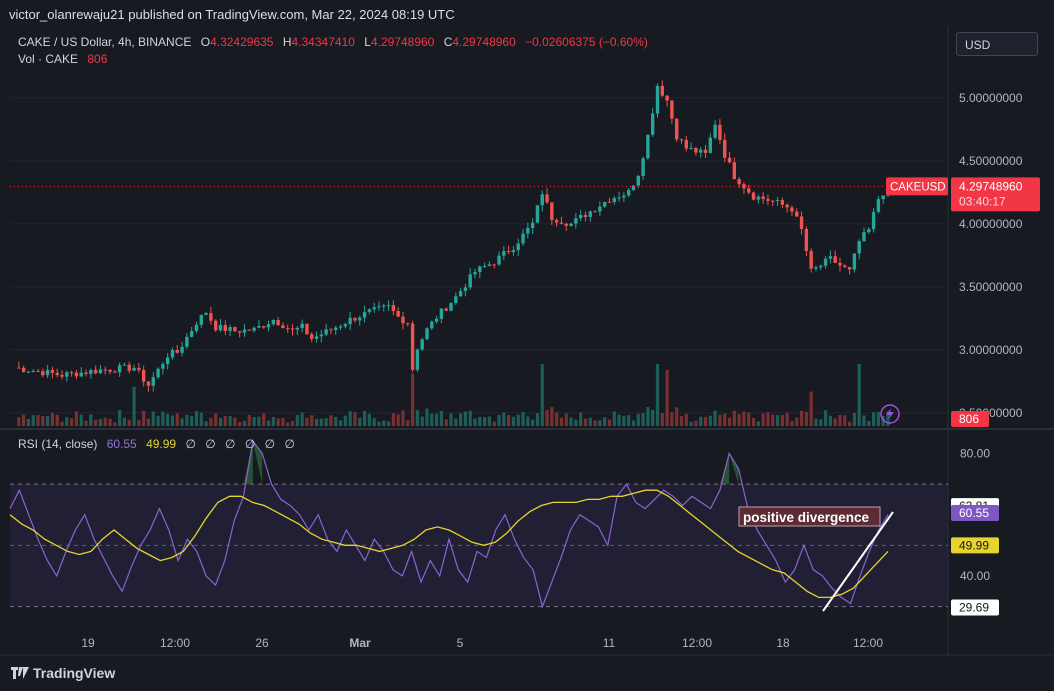 Image resolution: width=1054 pixels, height=691 pixels. Describe the element at coordinates (995, 194) in the screenshot. I see `price-tag-bg` at that location.